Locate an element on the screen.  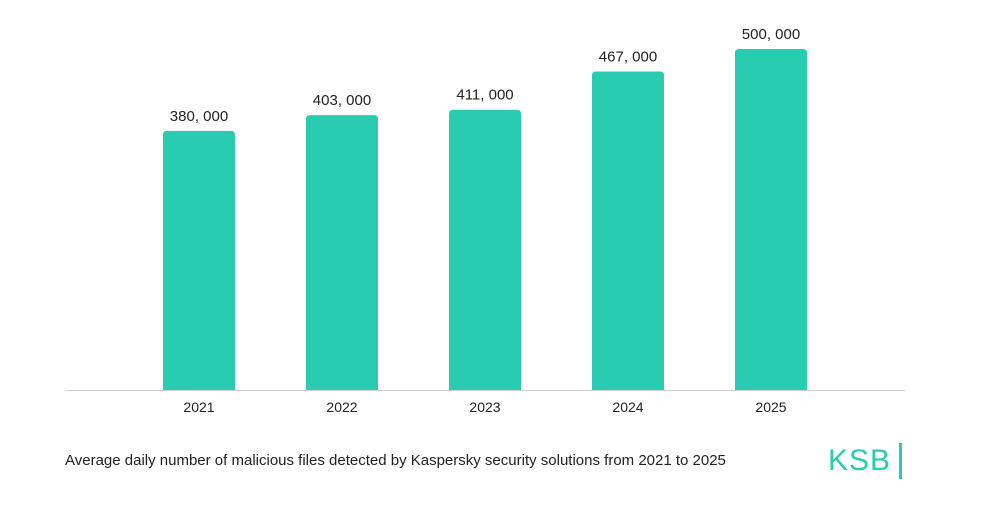
x-tick-labels-group: 2021 2022 2023 2024 2025 is located at coordinates (484, 407).